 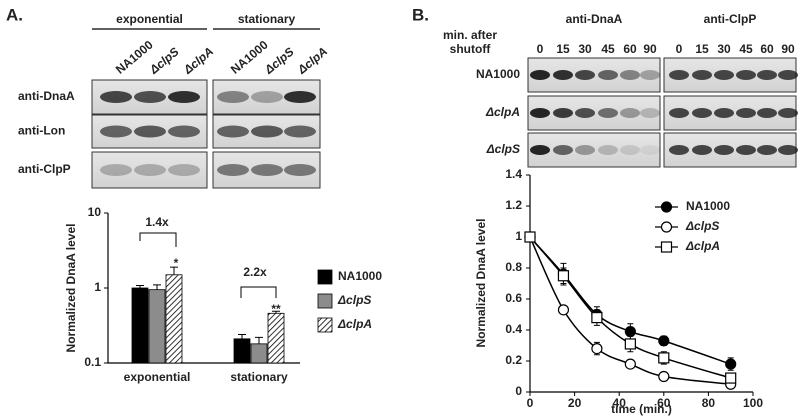 What do you see at coordinates (312, 60) in the screenshot?
I see `lane-label: ΔclpA` at bounding box center [312, 60].